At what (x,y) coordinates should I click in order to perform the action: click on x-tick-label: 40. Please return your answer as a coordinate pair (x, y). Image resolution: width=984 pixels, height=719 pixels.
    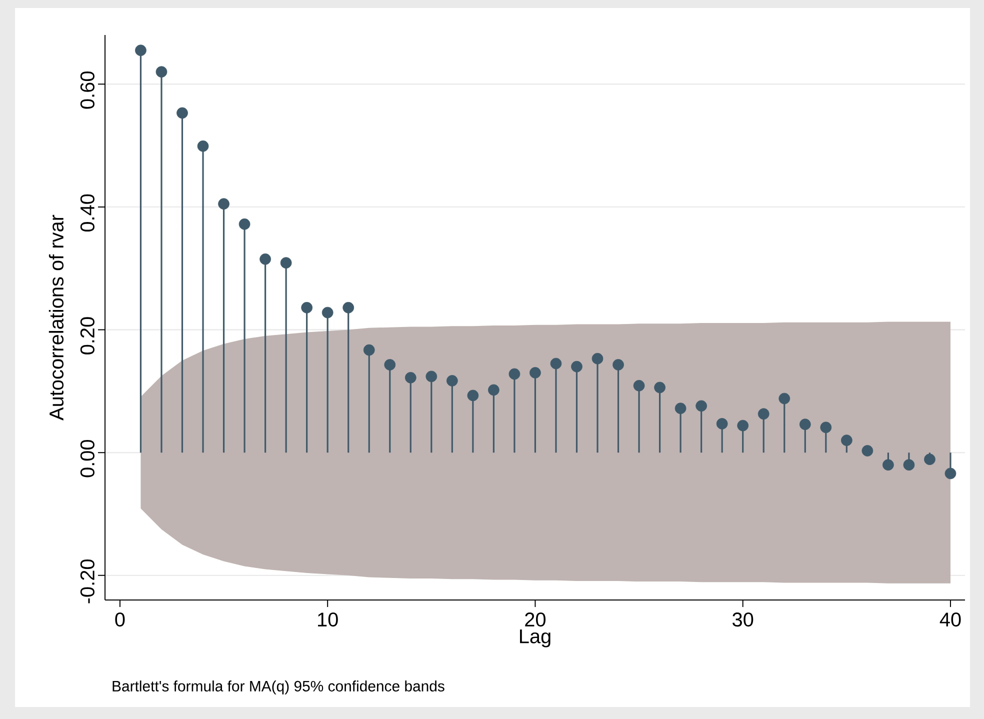
    Looking at the image, I should click on (950, 619).